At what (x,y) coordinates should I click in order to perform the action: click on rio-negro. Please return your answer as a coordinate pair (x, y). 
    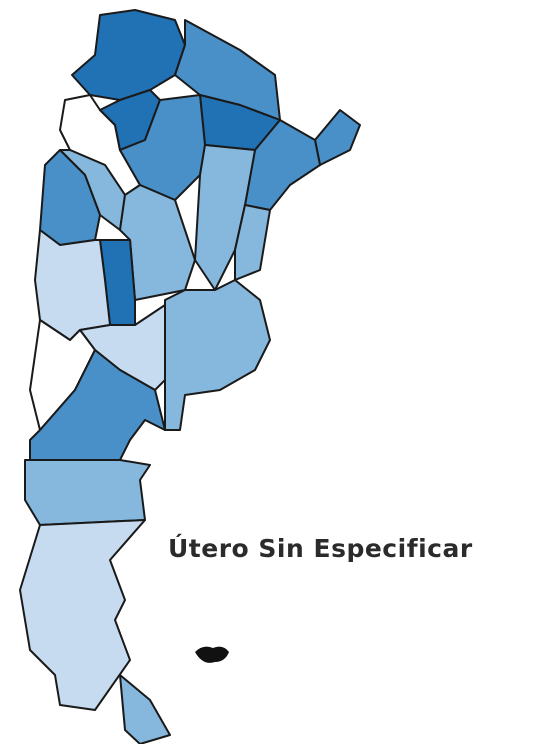
    Looking at the image, I should click on (97, 405).